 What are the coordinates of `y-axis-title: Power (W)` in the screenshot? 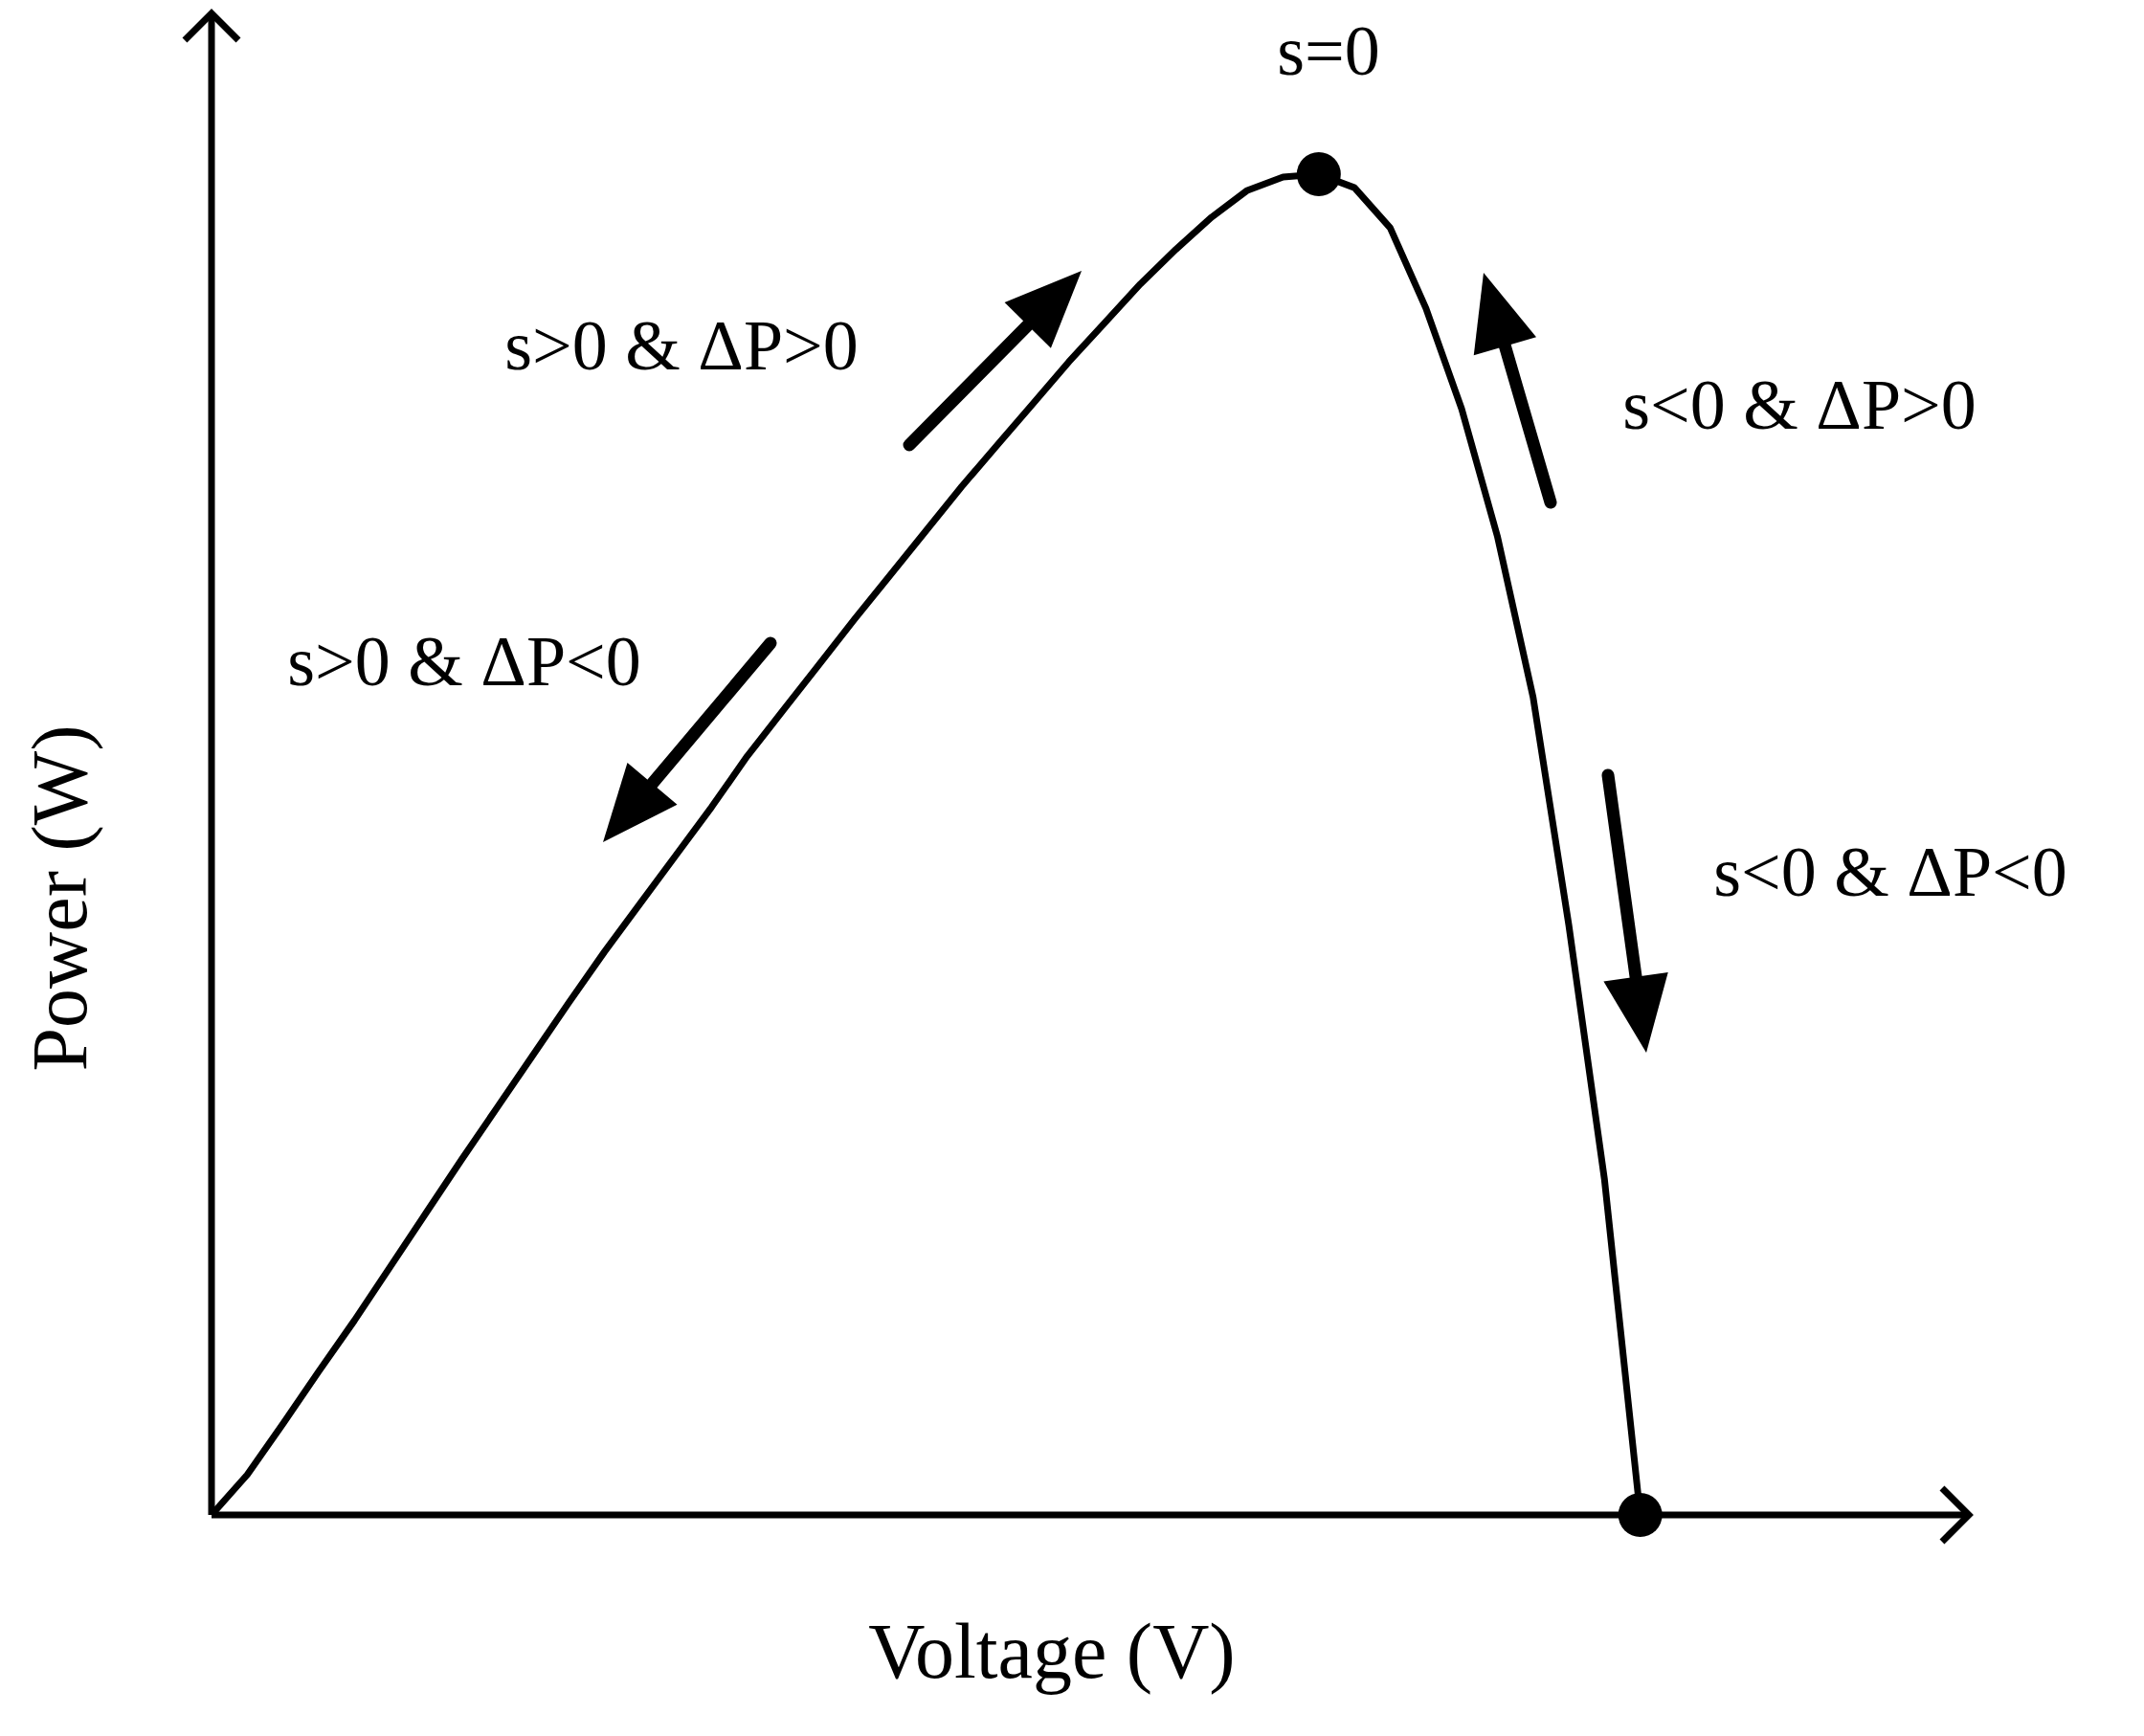 It's located at (59, 898).